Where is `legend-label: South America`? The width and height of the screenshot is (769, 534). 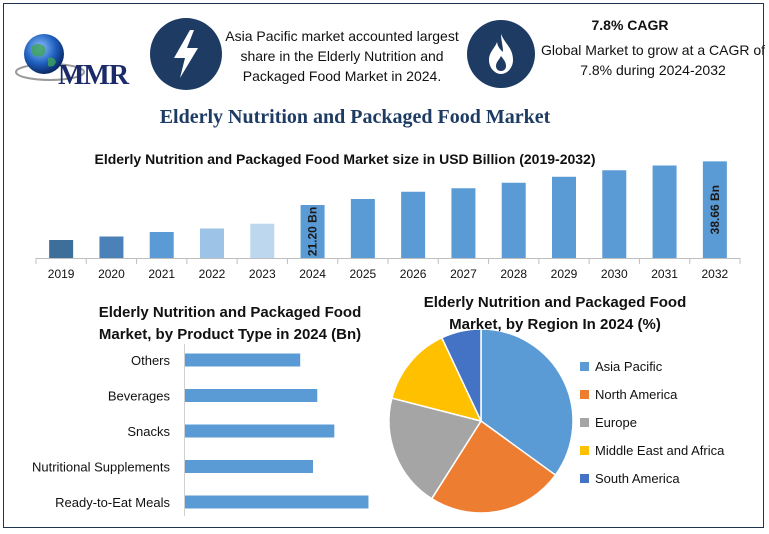
legend-label: South America is located at coordinates (637, 478).